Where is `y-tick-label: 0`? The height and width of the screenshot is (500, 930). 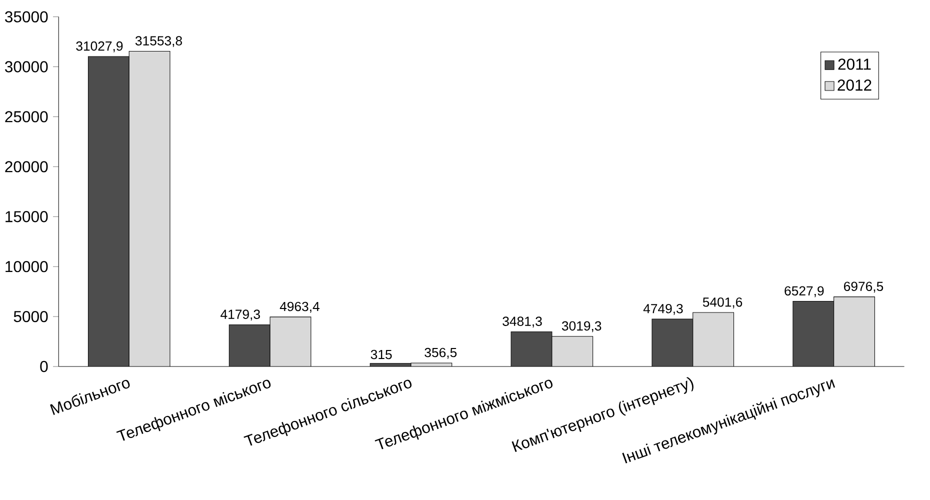
y-tick-label: 0 is located at coordinates (44, 366).